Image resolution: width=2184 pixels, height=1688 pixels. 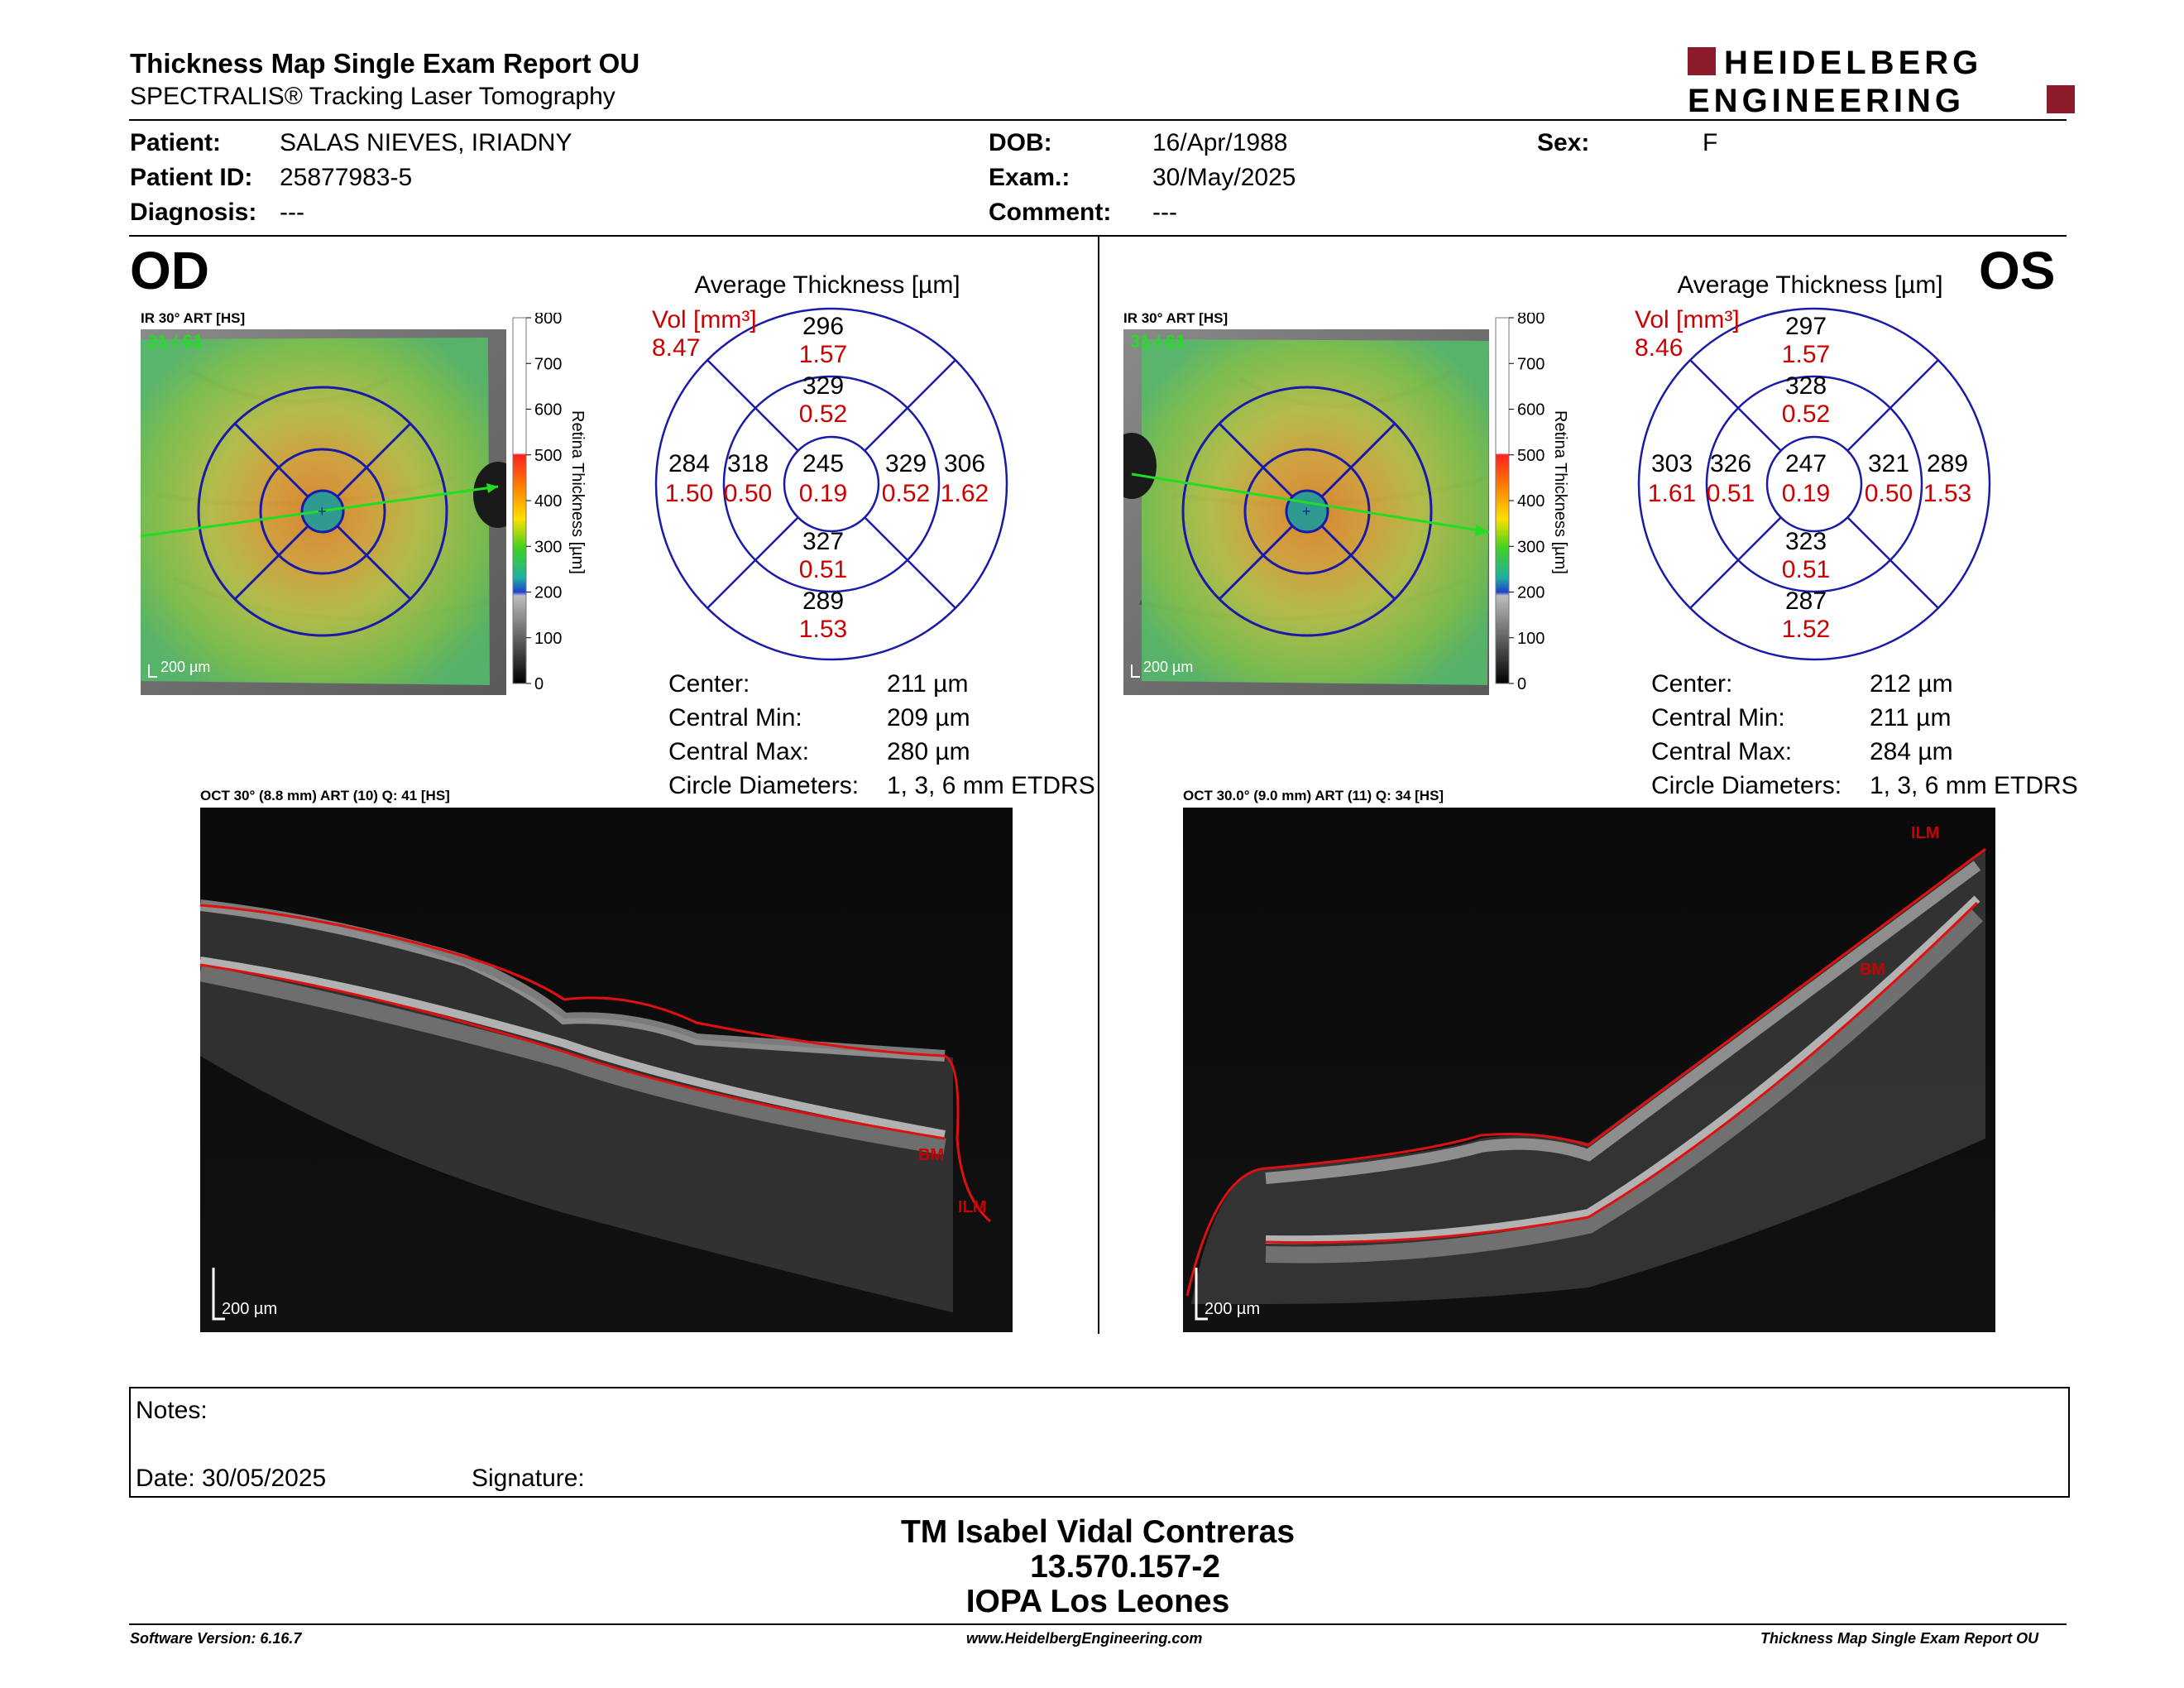 I want to click on eye-divider, so click(x=1098, y=785).